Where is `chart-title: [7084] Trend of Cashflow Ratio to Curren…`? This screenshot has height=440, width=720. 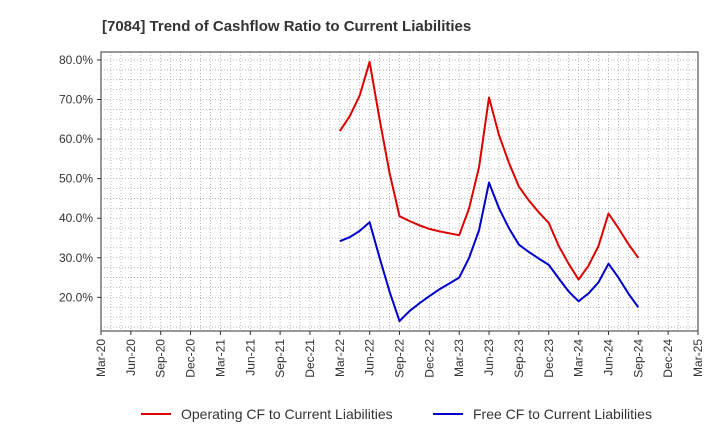
chart-title: [7084] Trend of Cashflow Ratio to Curren… is located at coordinates (286, 26).